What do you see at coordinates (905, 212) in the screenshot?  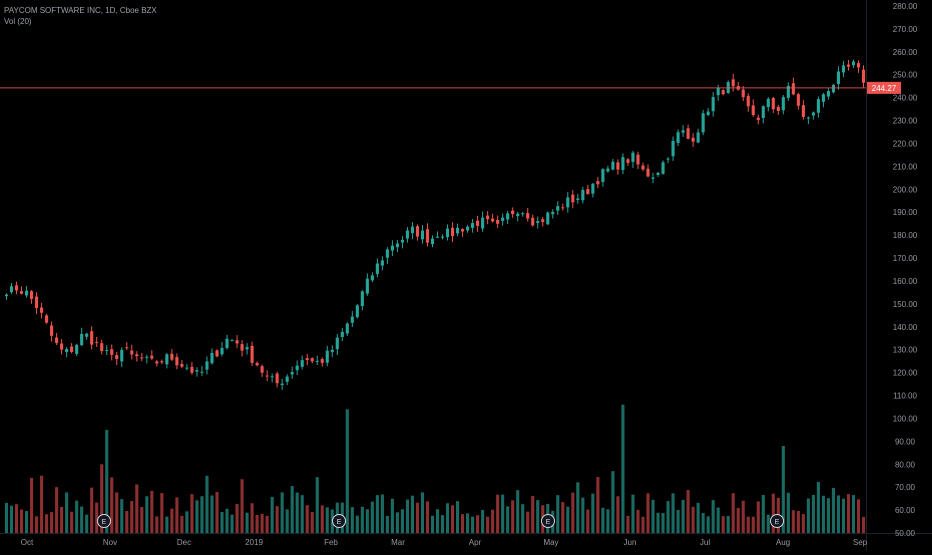 I see `price-tick-label: 190.00` at bounding box center [905, 212].